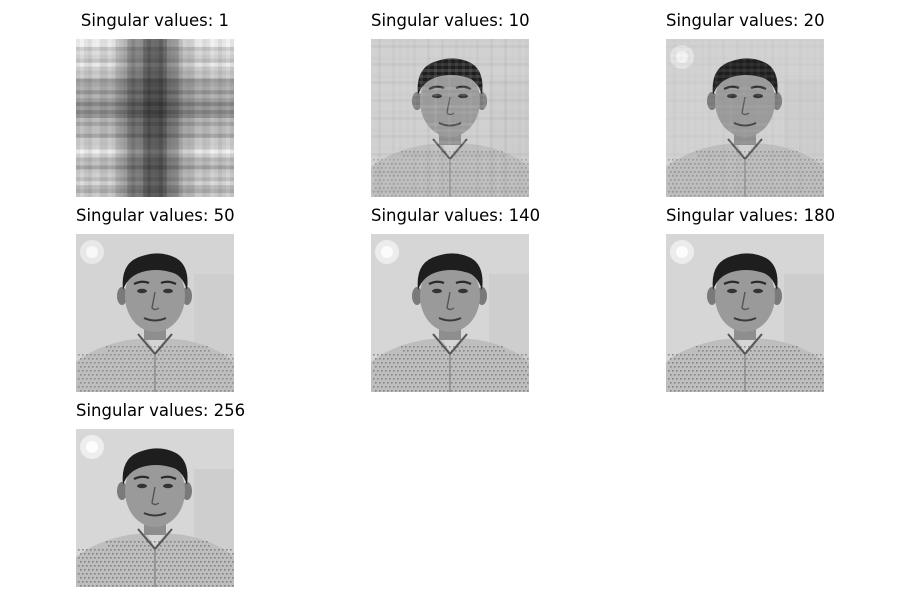 The width and height of the screenshot is (900, 600). What do you see at coordinates (161, 410) in the screenshot?
I see `panel-title: Singular values: 256` at bounding box center [161, 410].